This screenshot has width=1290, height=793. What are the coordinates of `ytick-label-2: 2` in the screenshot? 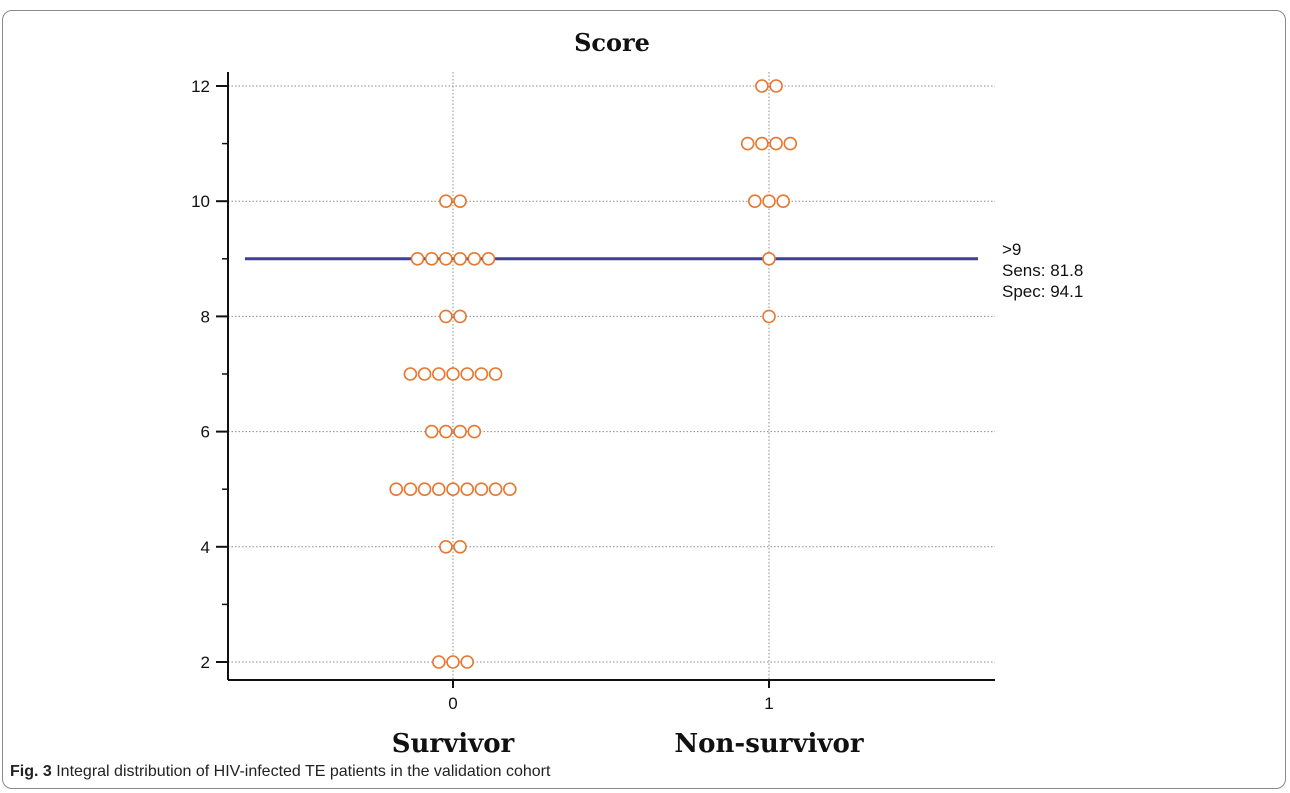 It's located at (205, 662).